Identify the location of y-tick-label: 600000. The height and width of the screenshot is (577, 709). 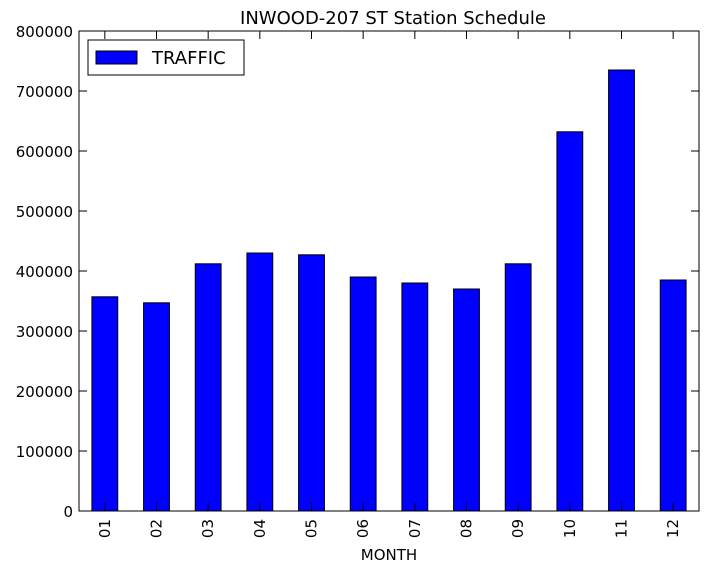
(44, 152).